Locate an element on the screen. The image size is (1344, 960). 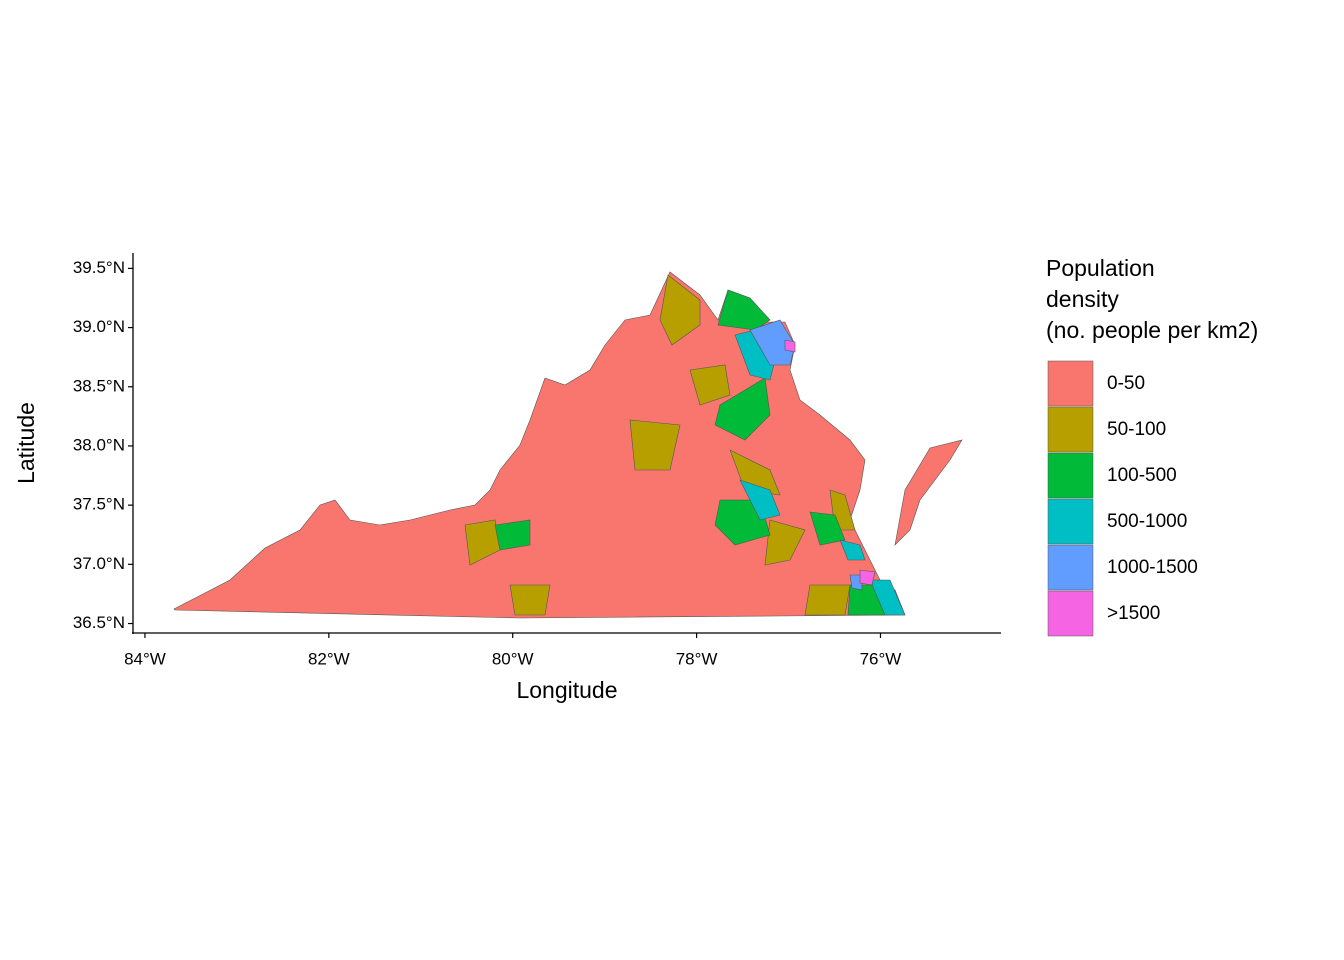
legend-label: 0-50 is located at coordinates (1126, 383).